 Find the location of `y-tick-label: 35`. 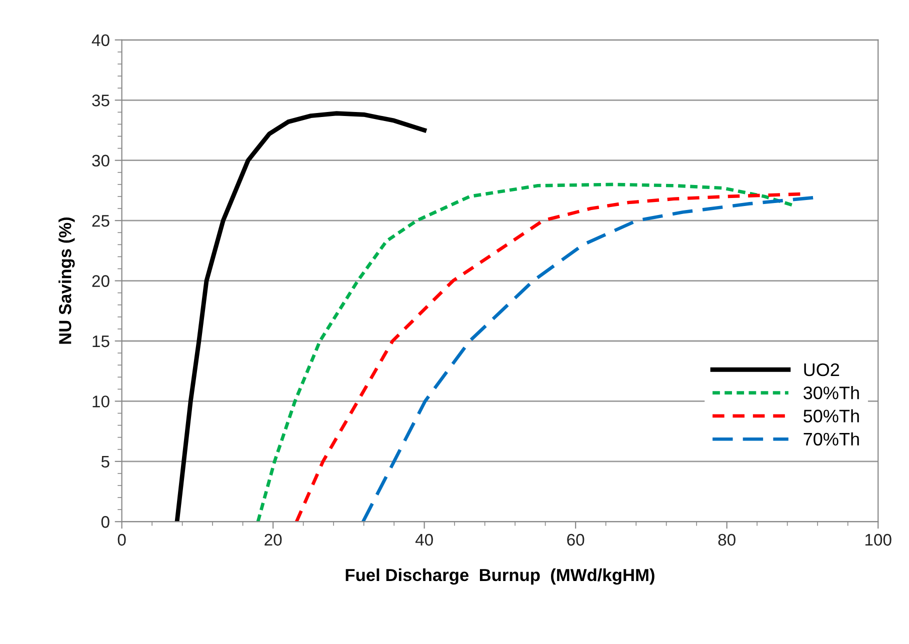

y-tick-label: 35 is located at coordinates (101, 100).